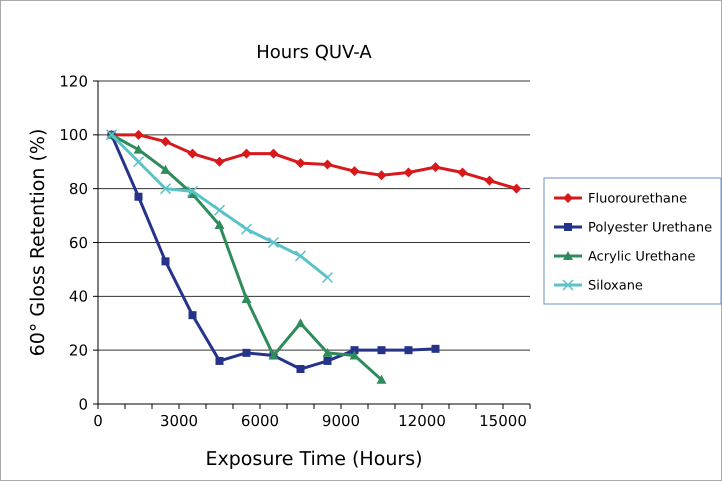 This screenshot has height=481, width=722. I want to click on x-tick-label: 0, so click(98, 421).